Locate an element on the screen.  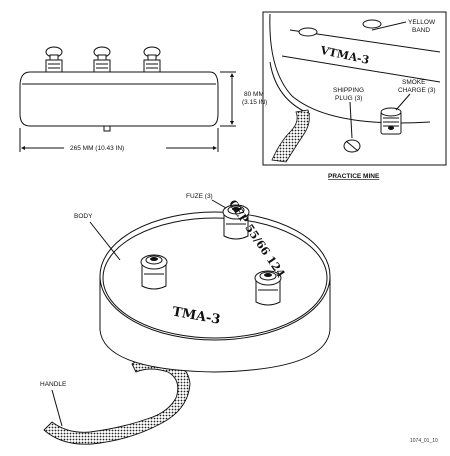
inset-frame is located at coordinates (354, 88).